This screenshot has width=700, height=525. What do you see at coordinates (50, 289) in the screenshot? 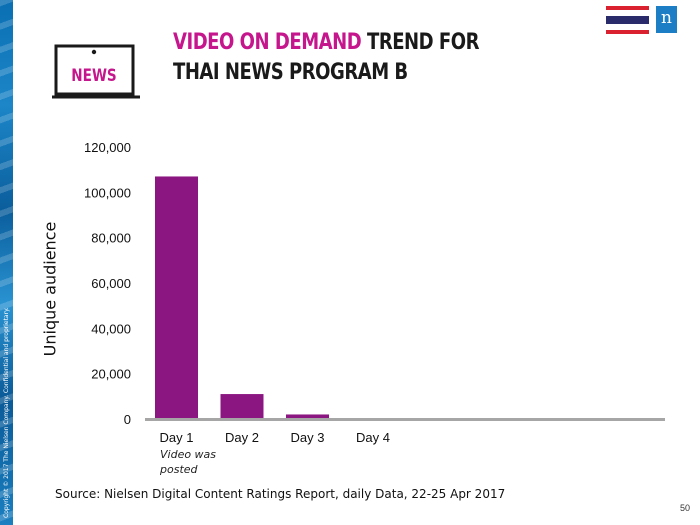
I see `y-axis-label: Unique audience` at bounding box center [50, 289].